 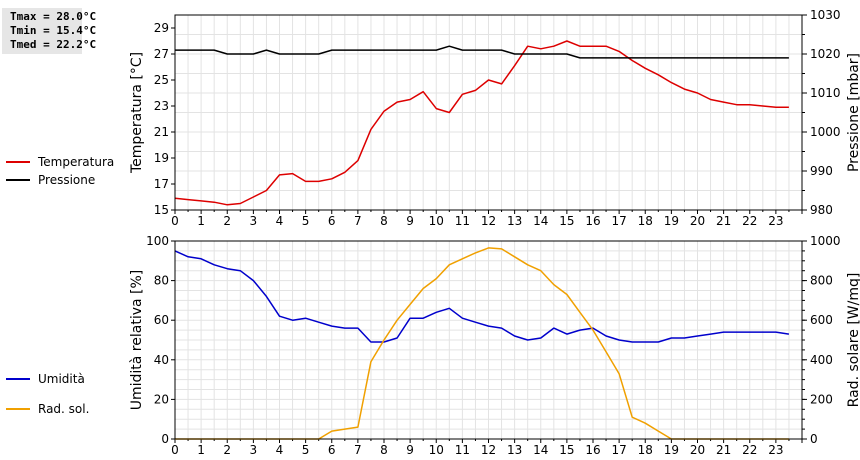 What do you see at coordinates (53, 44) in the screenshot?
I see `tmed-label: Tmed = 22.2°C` at bounding box center [53, 44].